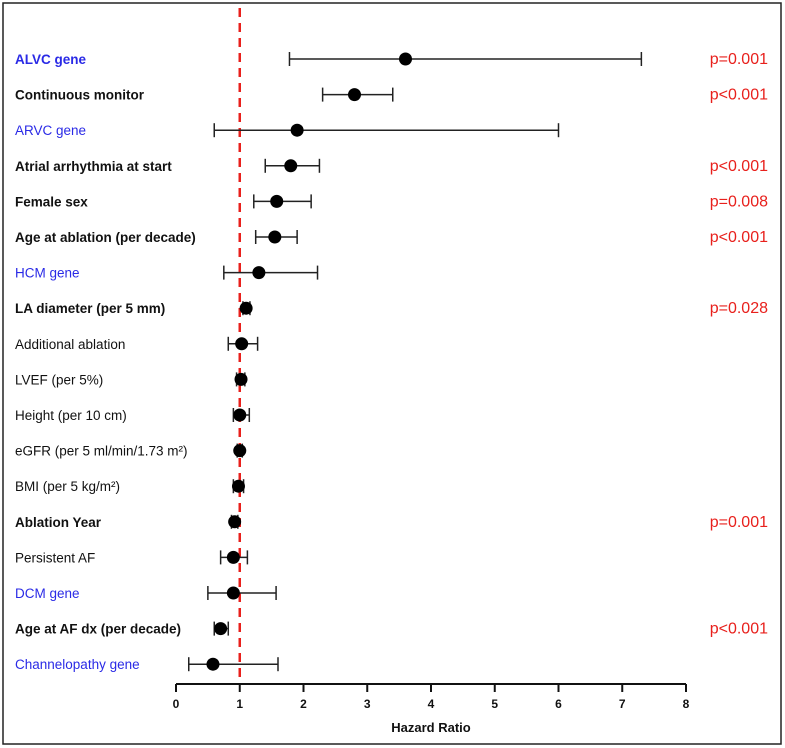  I want to click on row-label: Atrial arrhythmia at start, so click(93, 166).